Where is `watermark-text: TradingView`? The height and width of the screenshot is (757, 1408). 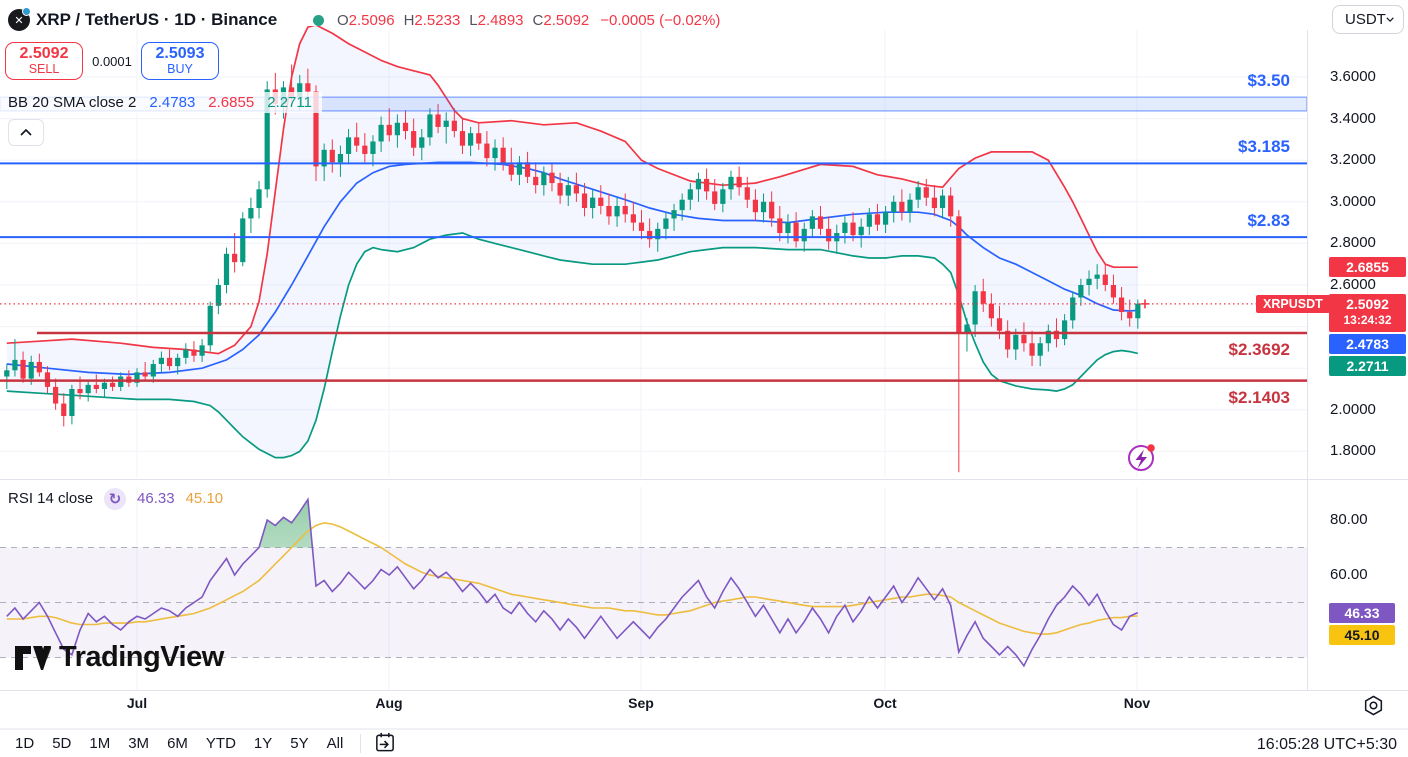
watermark-text: TradingView is located at coordinates (141, 657).